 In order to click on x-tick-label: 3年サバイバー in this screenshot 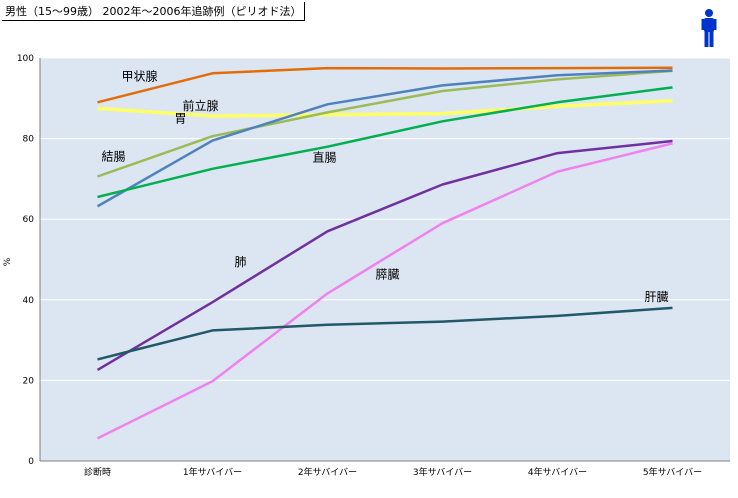, I will do `click(442, 472)`.